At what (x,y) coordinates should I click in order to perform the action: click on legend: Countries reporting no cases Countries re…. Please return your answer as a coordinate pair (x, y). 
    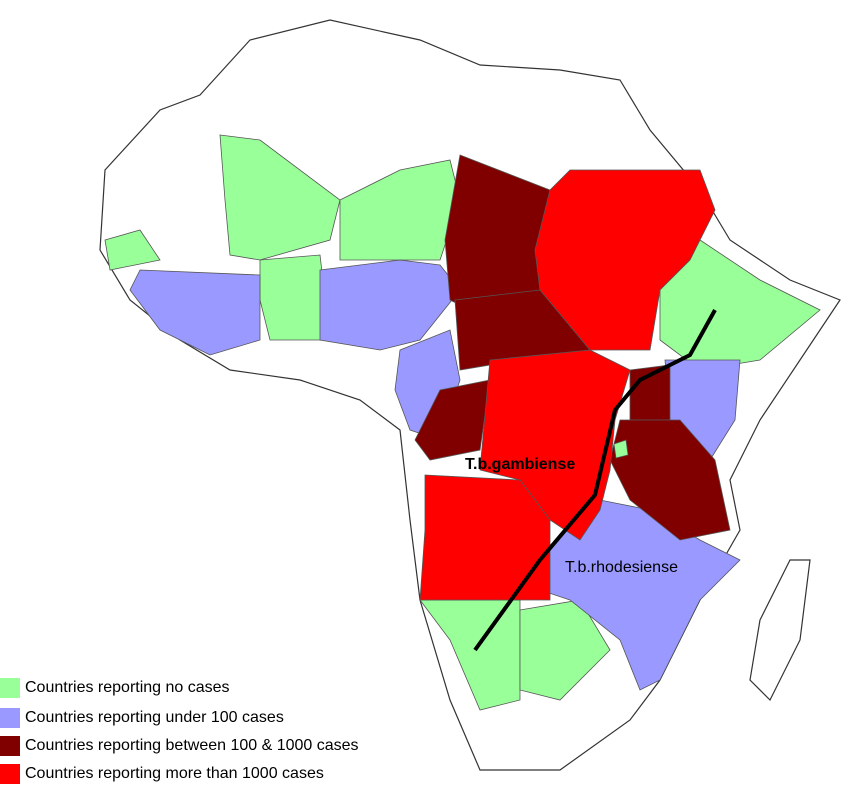
    Looking at the image, I should click on (179, 731).